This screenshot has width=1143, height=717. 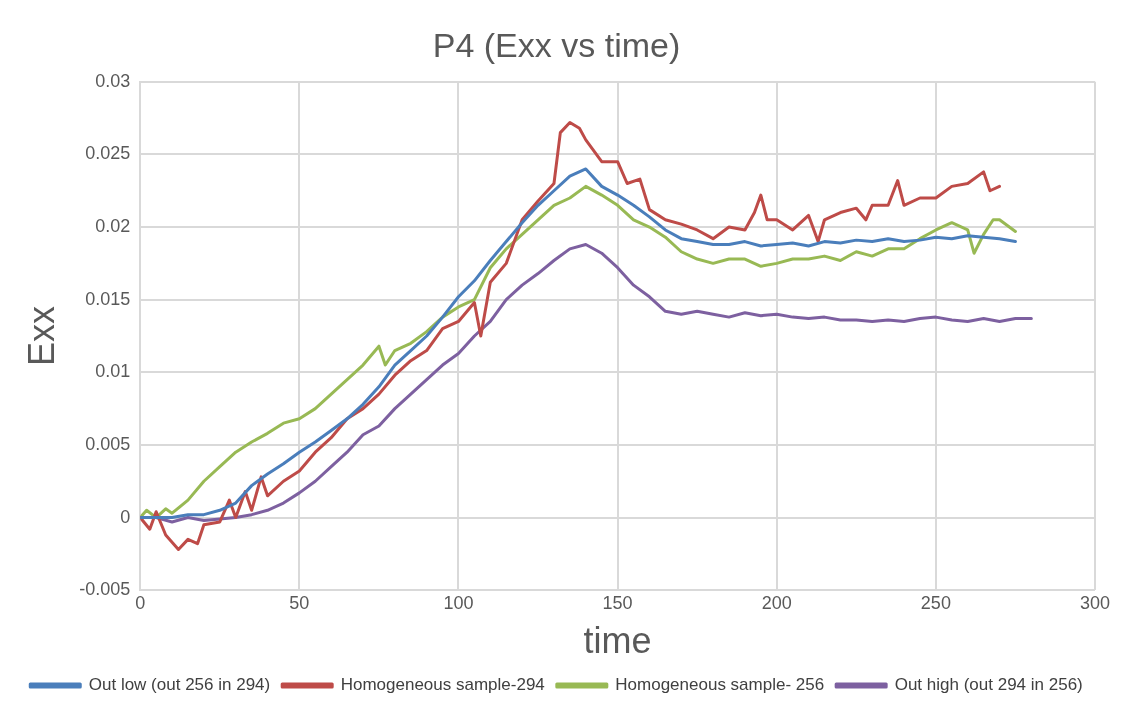 What do you see at coordinates (108, 443) in the screenshot?
I see `y-tick-label: 0.005` at bounding box center [108, 443].